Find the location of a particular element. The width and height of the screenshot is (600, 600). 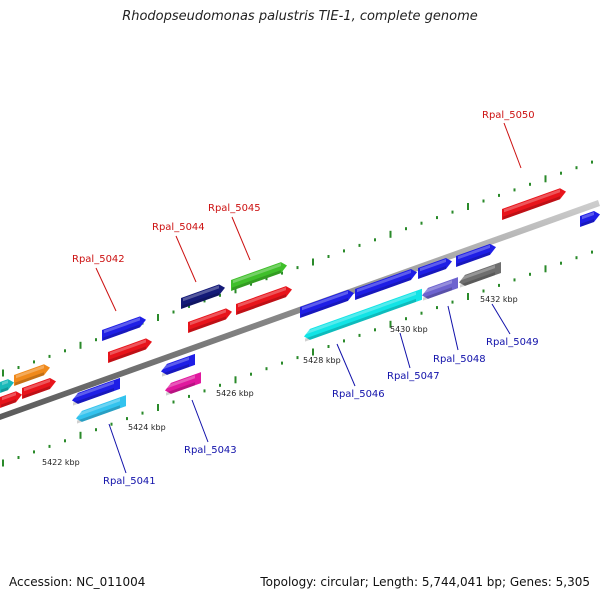

gene-arrow-upper-5047a-body is located at coordinates (386, 283).